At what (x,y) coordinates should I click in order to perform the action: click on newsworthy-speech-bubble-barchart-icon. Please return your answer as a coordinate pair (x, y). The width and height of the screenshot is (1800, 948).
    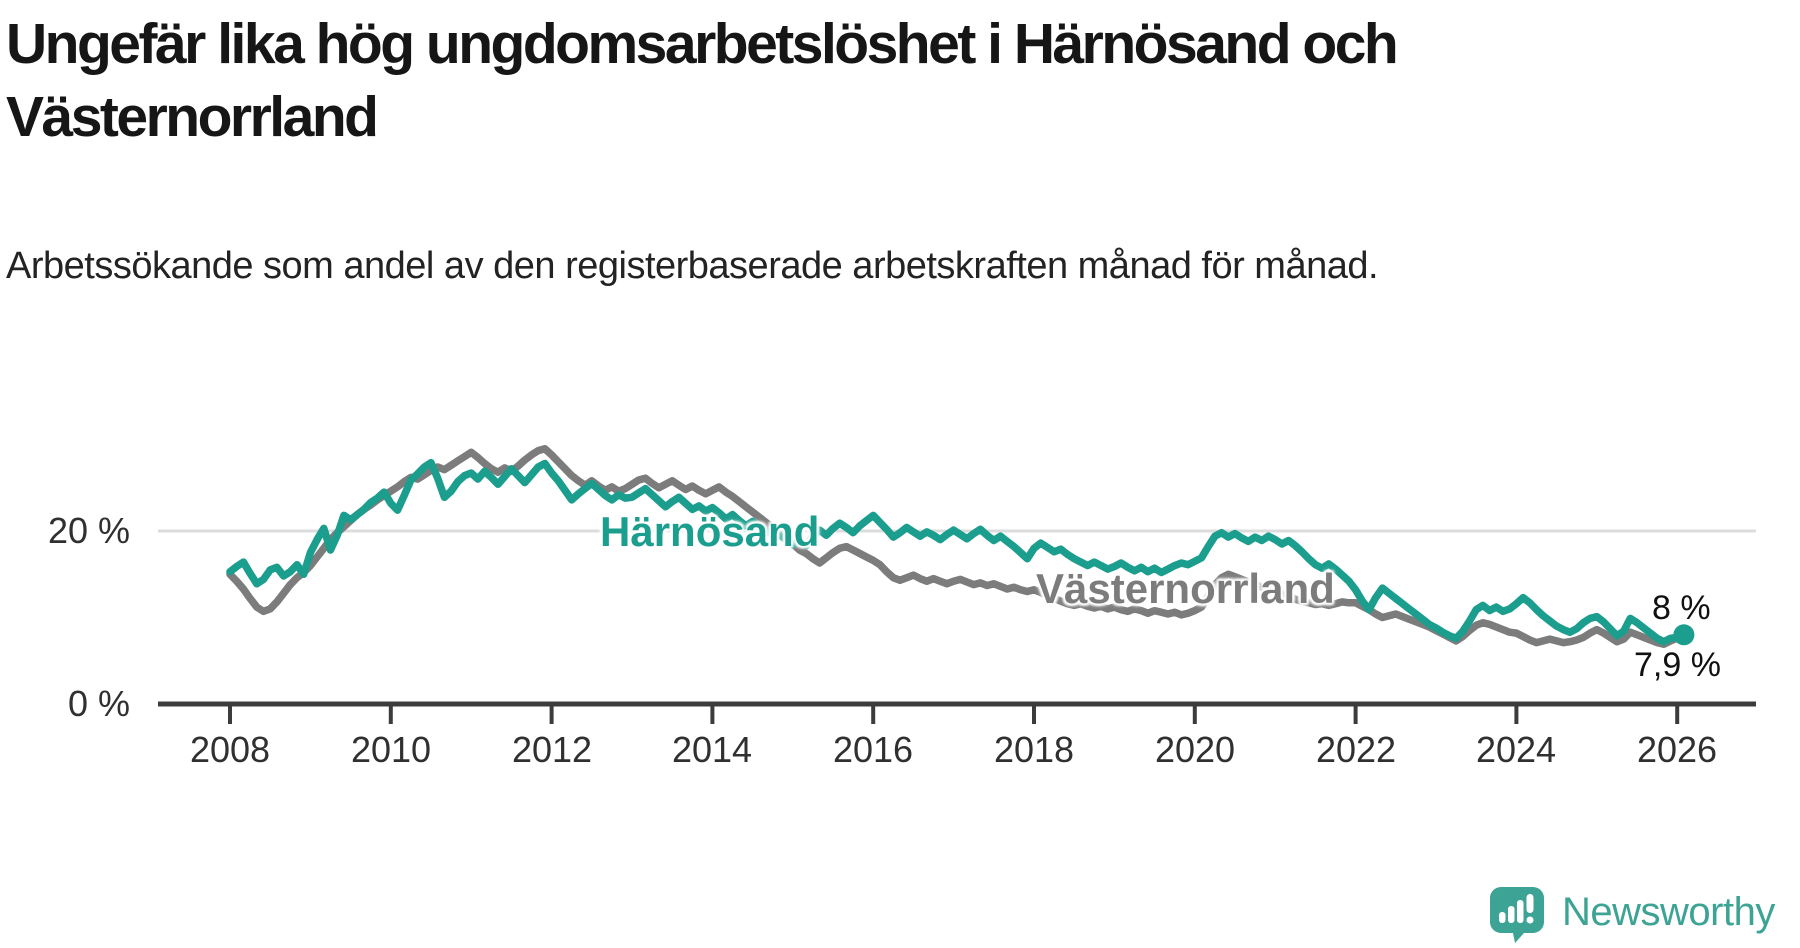
    Looking at the image, I should click on (1517, 915).